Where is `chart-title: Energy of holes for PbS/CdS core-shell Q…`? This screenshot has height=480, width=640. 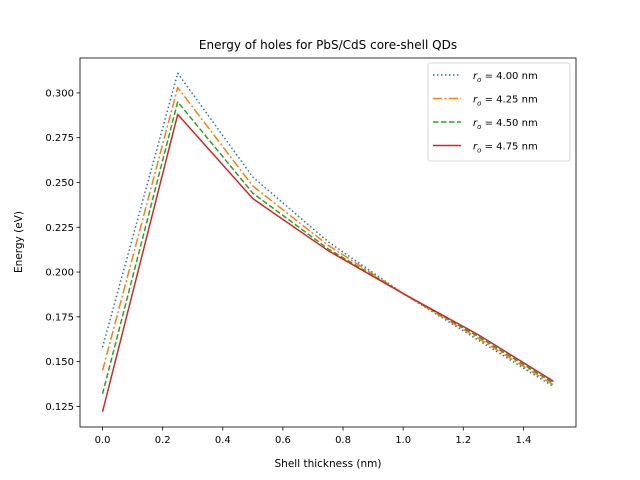
chart-title: Energy of holes for PbS/CdS core-shell Q… is located at coordinates (328, 45).